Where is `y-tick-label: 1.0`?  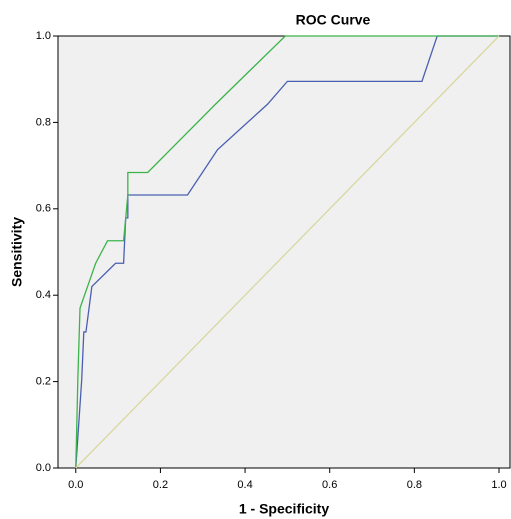
y-tick-label: 1.0 is located at coordinates (43, 36).